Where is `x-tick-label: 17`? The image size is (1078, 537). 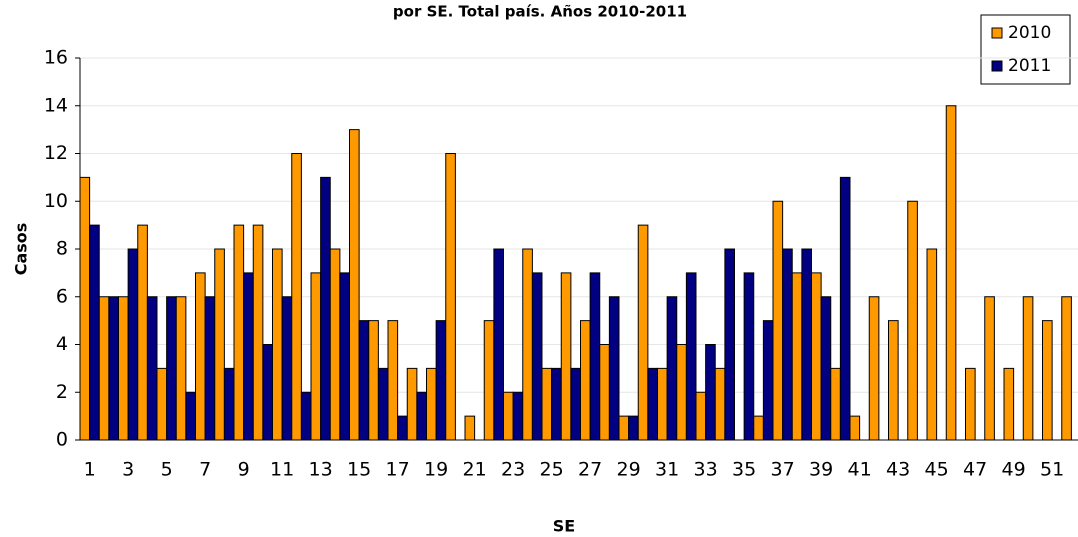
x-tick-label: 17 is located at coordinates (398, 470).